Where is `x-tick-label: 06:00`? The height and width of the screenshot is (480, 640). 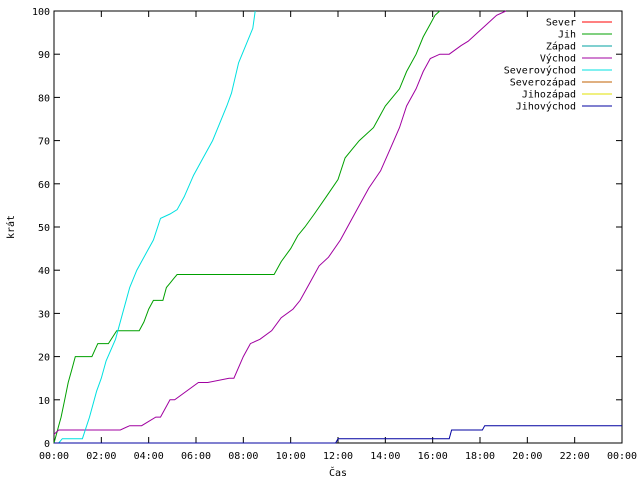 x-tick-label: 06:00 is located at coordinates (196, 456).